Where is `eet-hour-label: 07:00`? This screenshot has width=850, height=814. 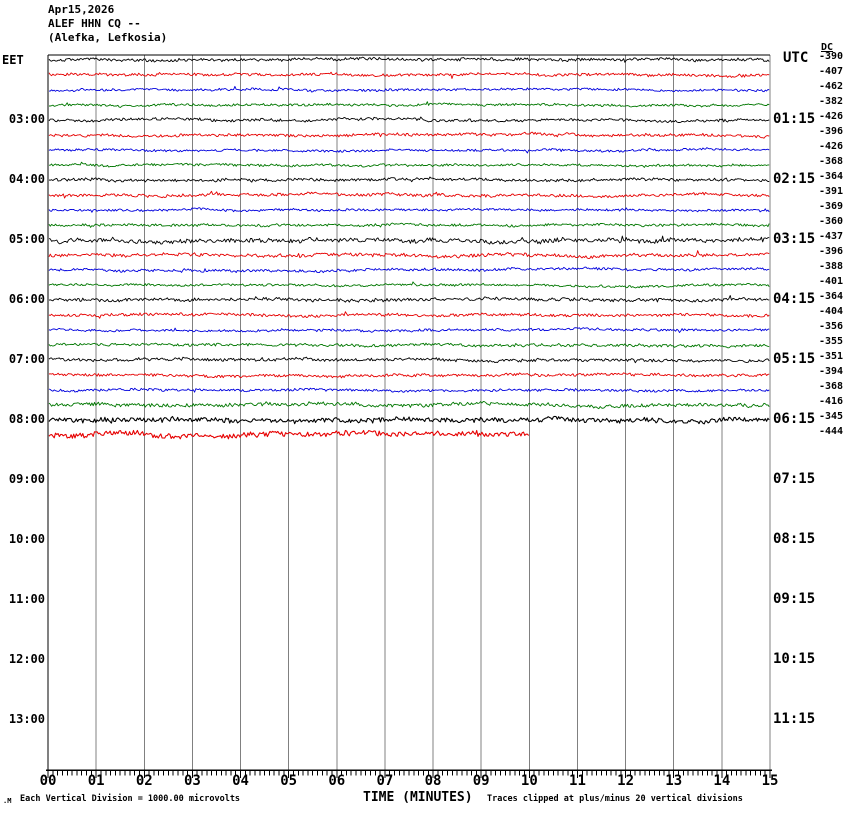 eet-hour-label: 07:00 is located at coordinates (26, 359).